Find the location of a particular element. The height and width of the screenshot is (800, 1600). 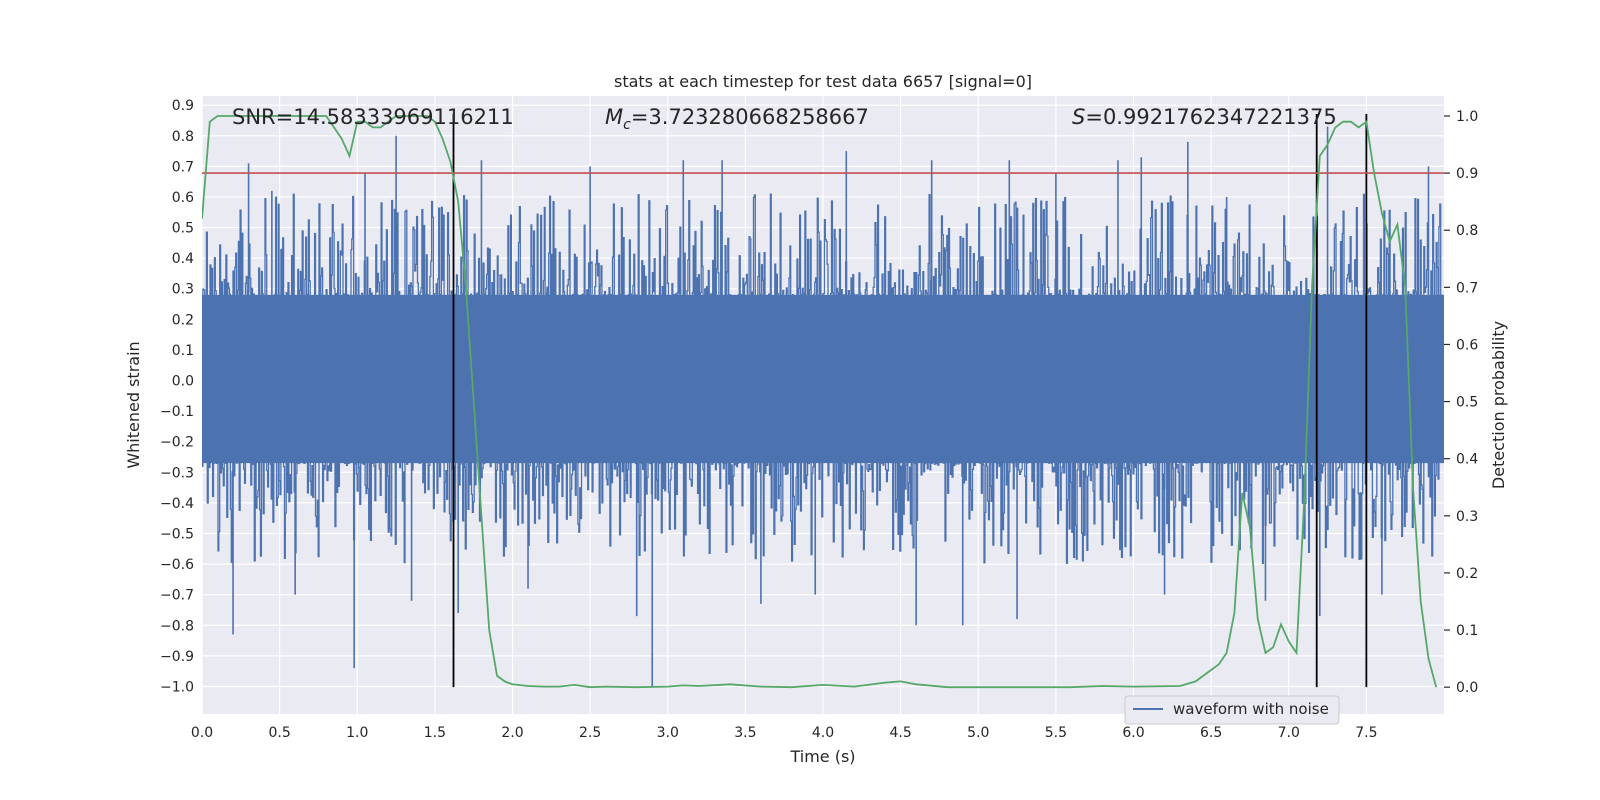

x-tick-label: 3.0 is located at coordinates (668, 733).